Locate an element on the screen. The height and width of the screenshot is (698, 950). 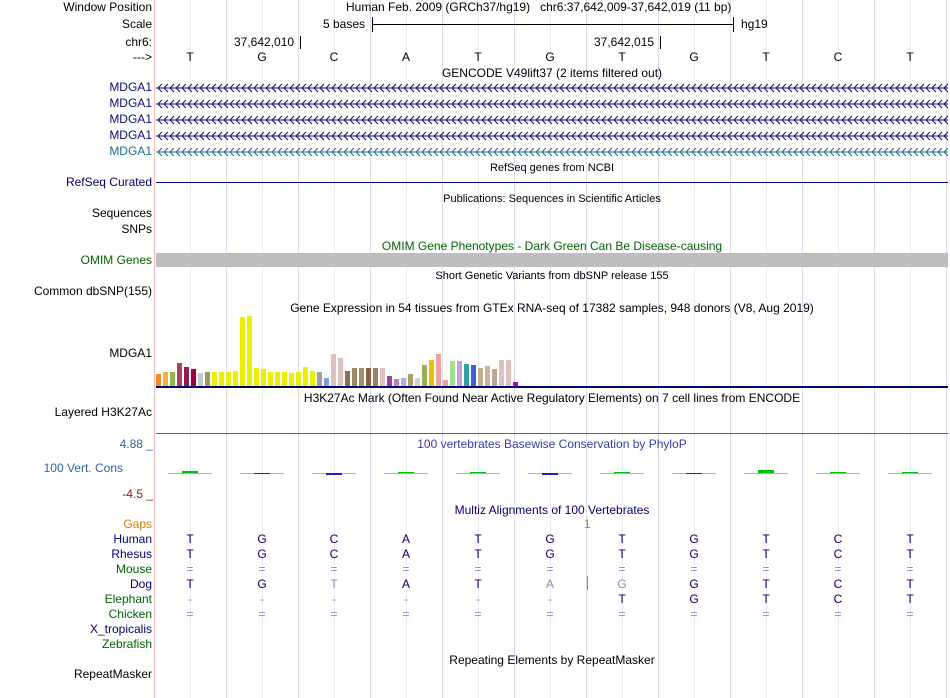
h3k27ac-label: Layered H3K27Ac is located at coordinates (103, 412).